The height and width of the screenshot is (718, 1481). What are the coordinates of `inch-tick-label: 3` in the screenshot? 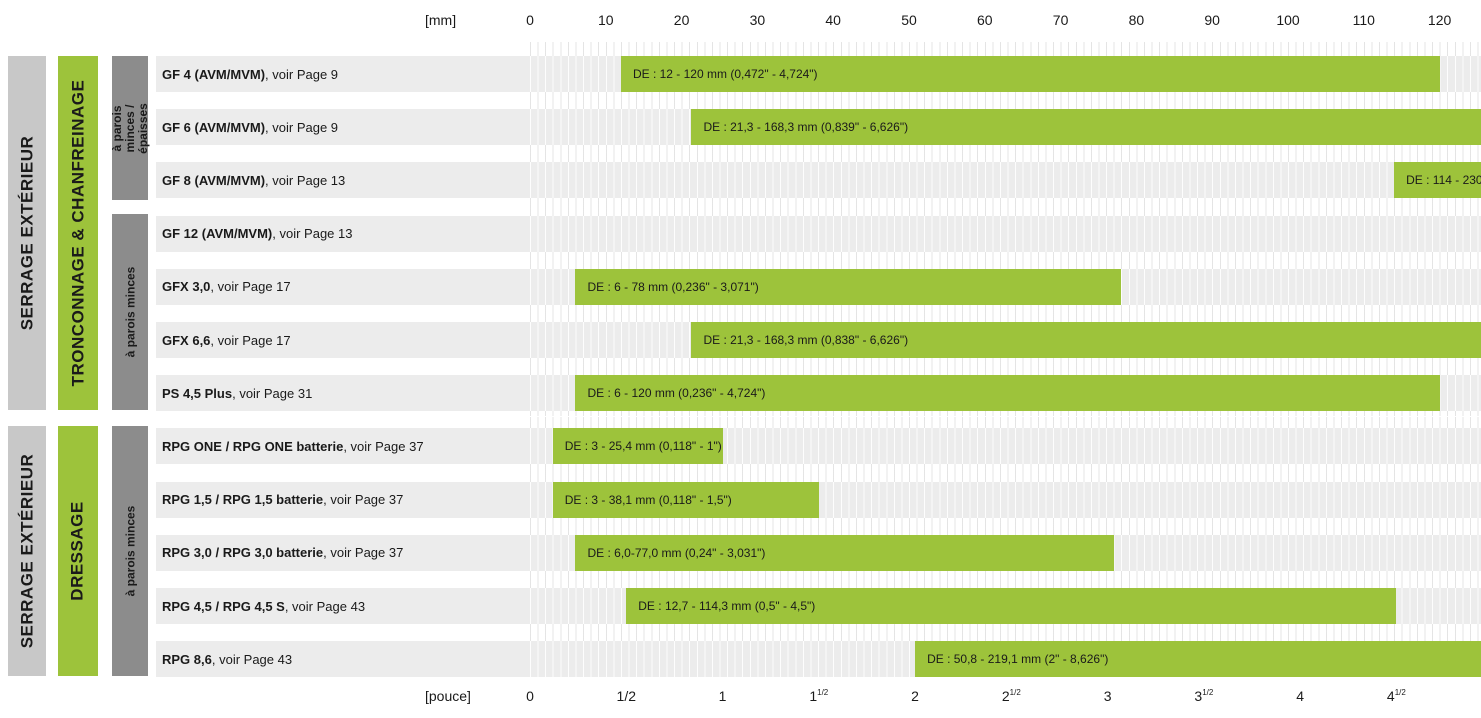 It's located at (1108, 696).